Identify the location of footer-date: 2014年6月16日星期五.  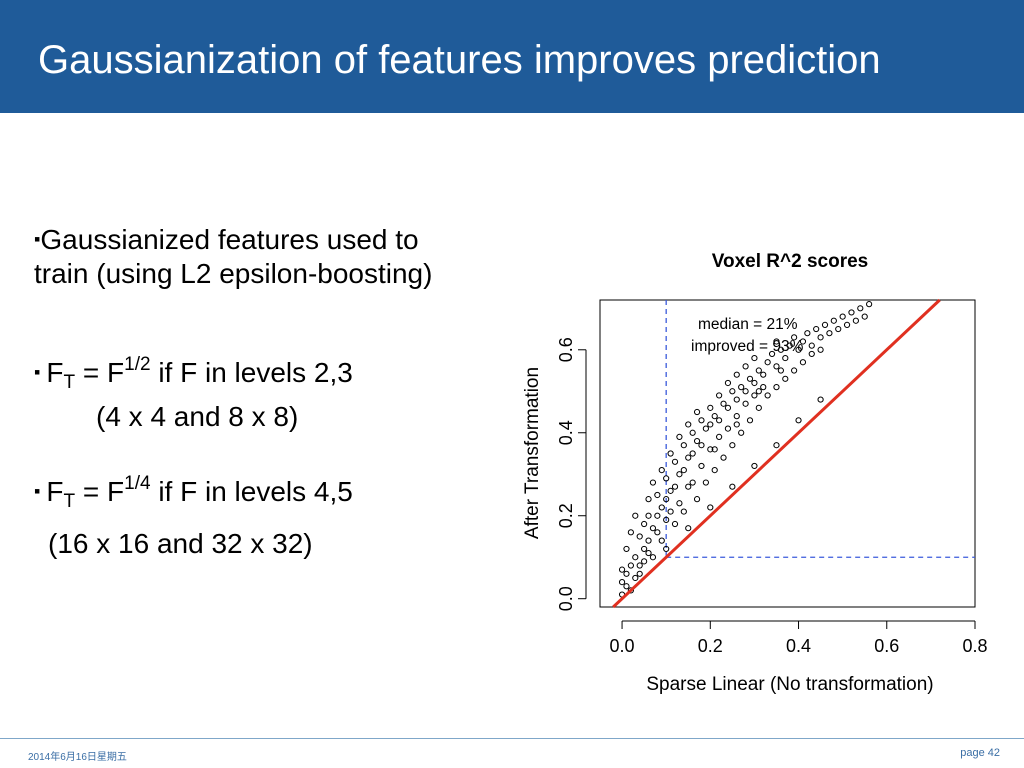
(77, 757).